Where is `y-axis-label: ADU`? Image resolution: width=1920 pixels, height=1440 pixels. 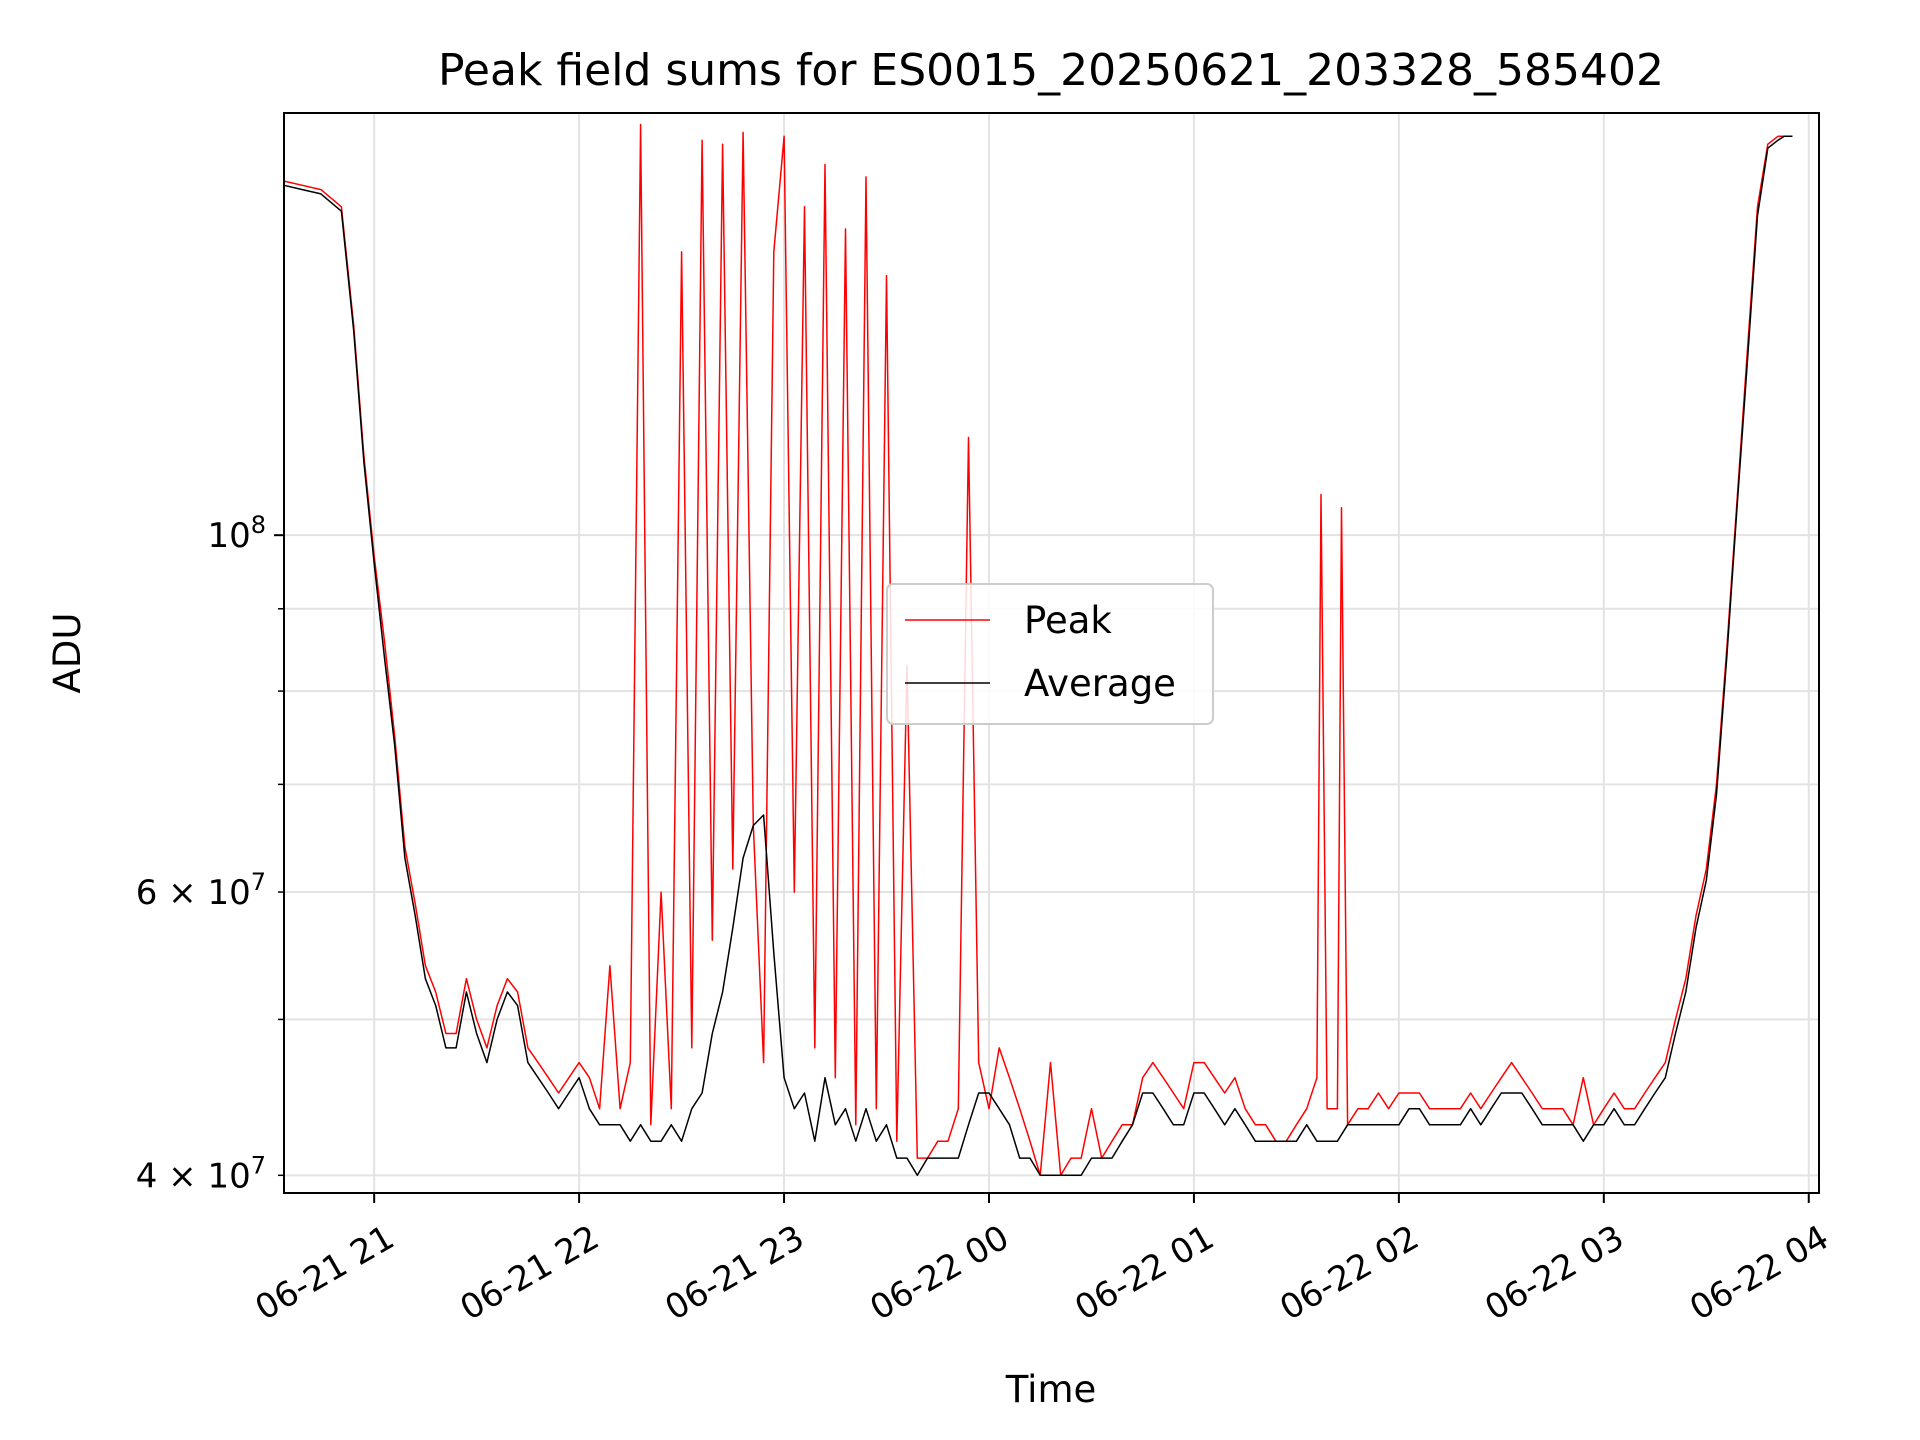
y-axis-label: ADU is located at coordinates (67, 653).